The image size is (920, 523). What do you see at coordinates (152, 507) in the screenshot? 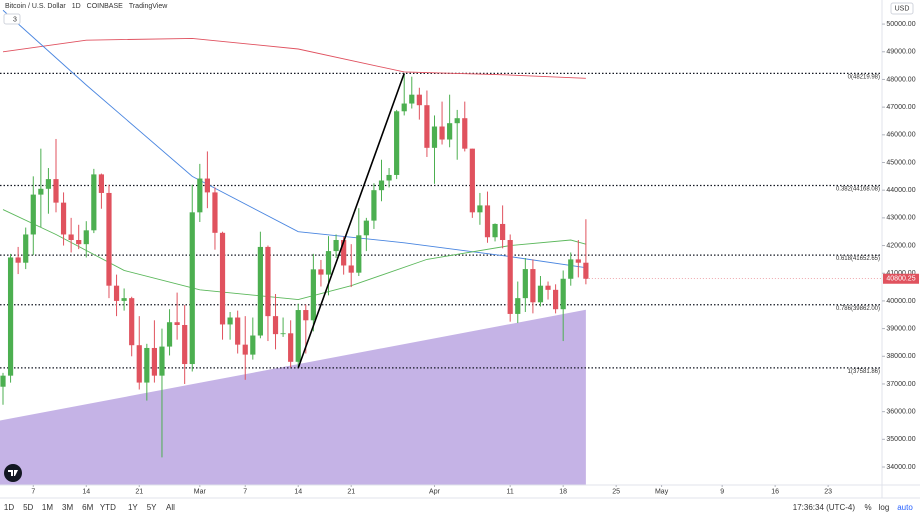
I see `range-button: 5Y` at bounding box center [152, 507].